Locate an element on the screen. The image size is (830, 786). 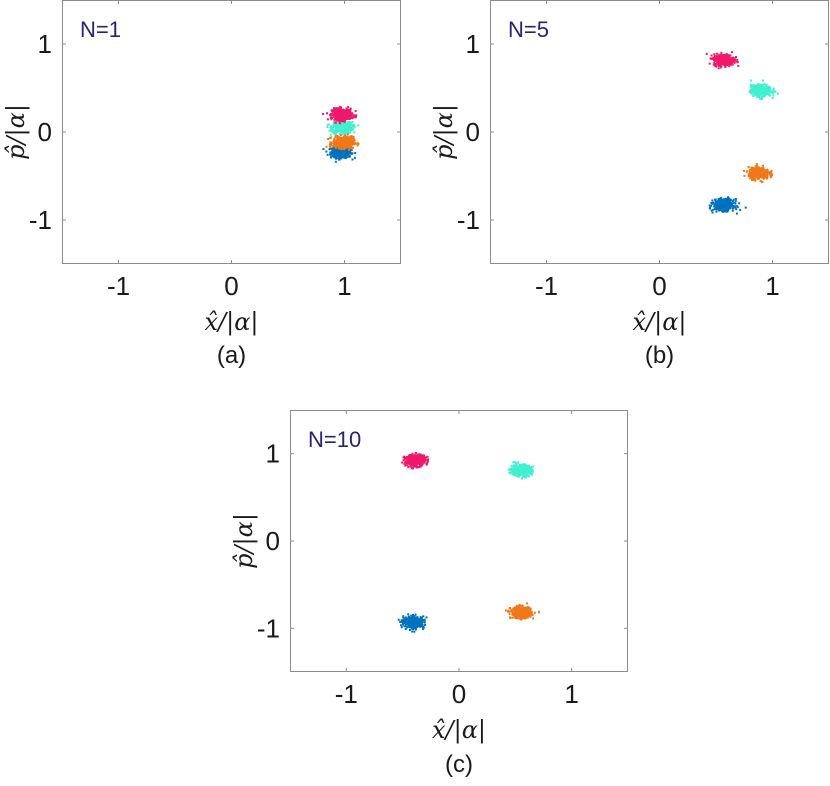
panel-label: N=1 is located at coordinates (100, 29).